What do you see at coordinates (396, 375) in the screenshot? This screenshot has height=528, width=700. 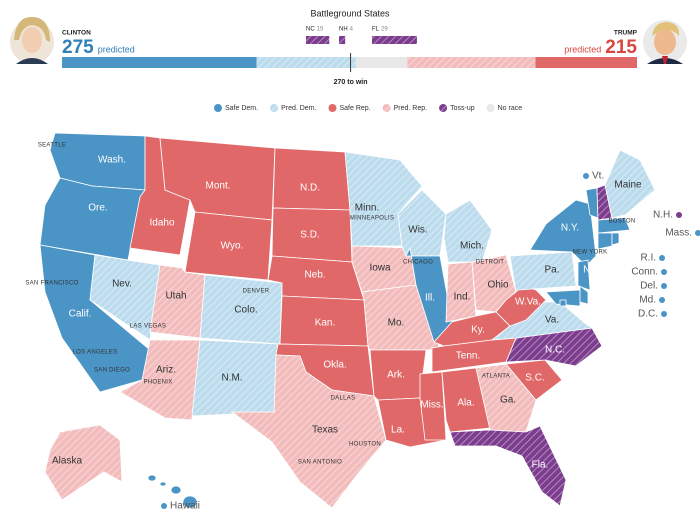 I see `state-label: Ark.` at bounding box center [396, 375].